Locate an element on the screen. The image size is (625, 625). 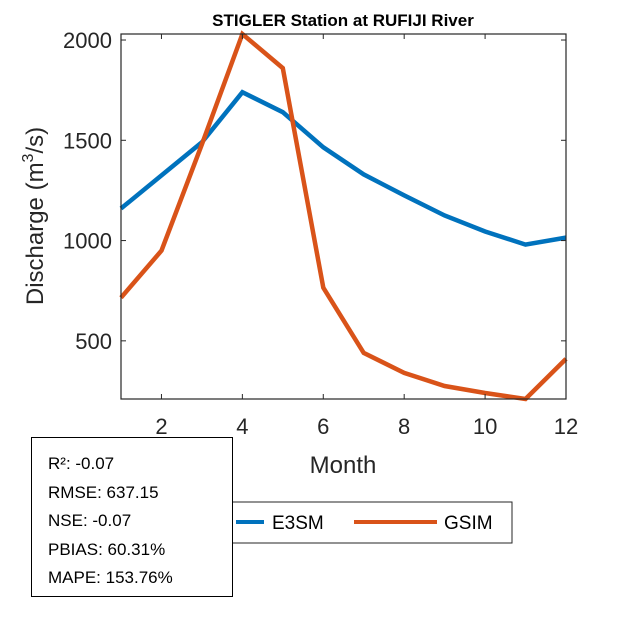
y-tick-label: 1500 is located at coordinates (87, 140).